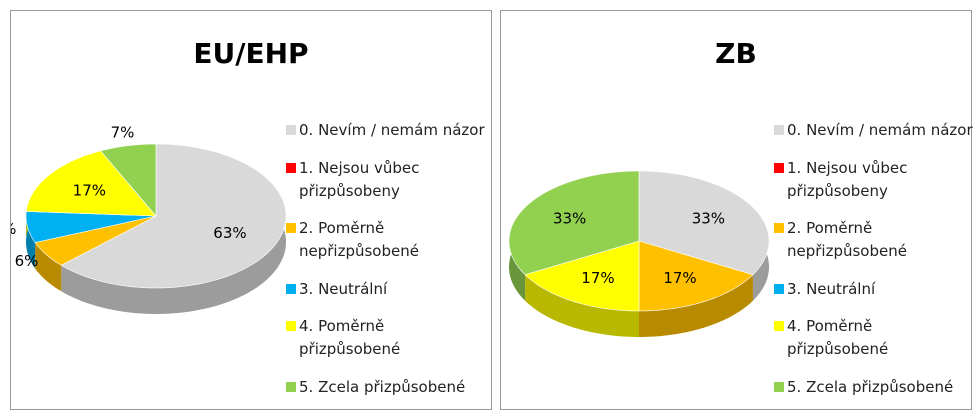 This screenshot has height=411, width=974. Describe the element at coordinates (736, 53) in the screenshot. I see `chart-title: ZB` at that location.